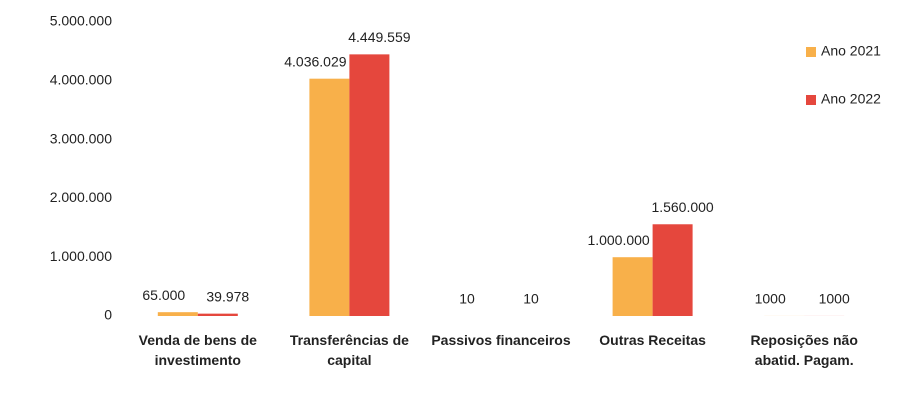 This screenshot has height=405, width=915. What do you see at coordinates (349, 350) in the screenshot?
I see `x-tick-label: Transferências de capital` at bounding box center [349, 350].